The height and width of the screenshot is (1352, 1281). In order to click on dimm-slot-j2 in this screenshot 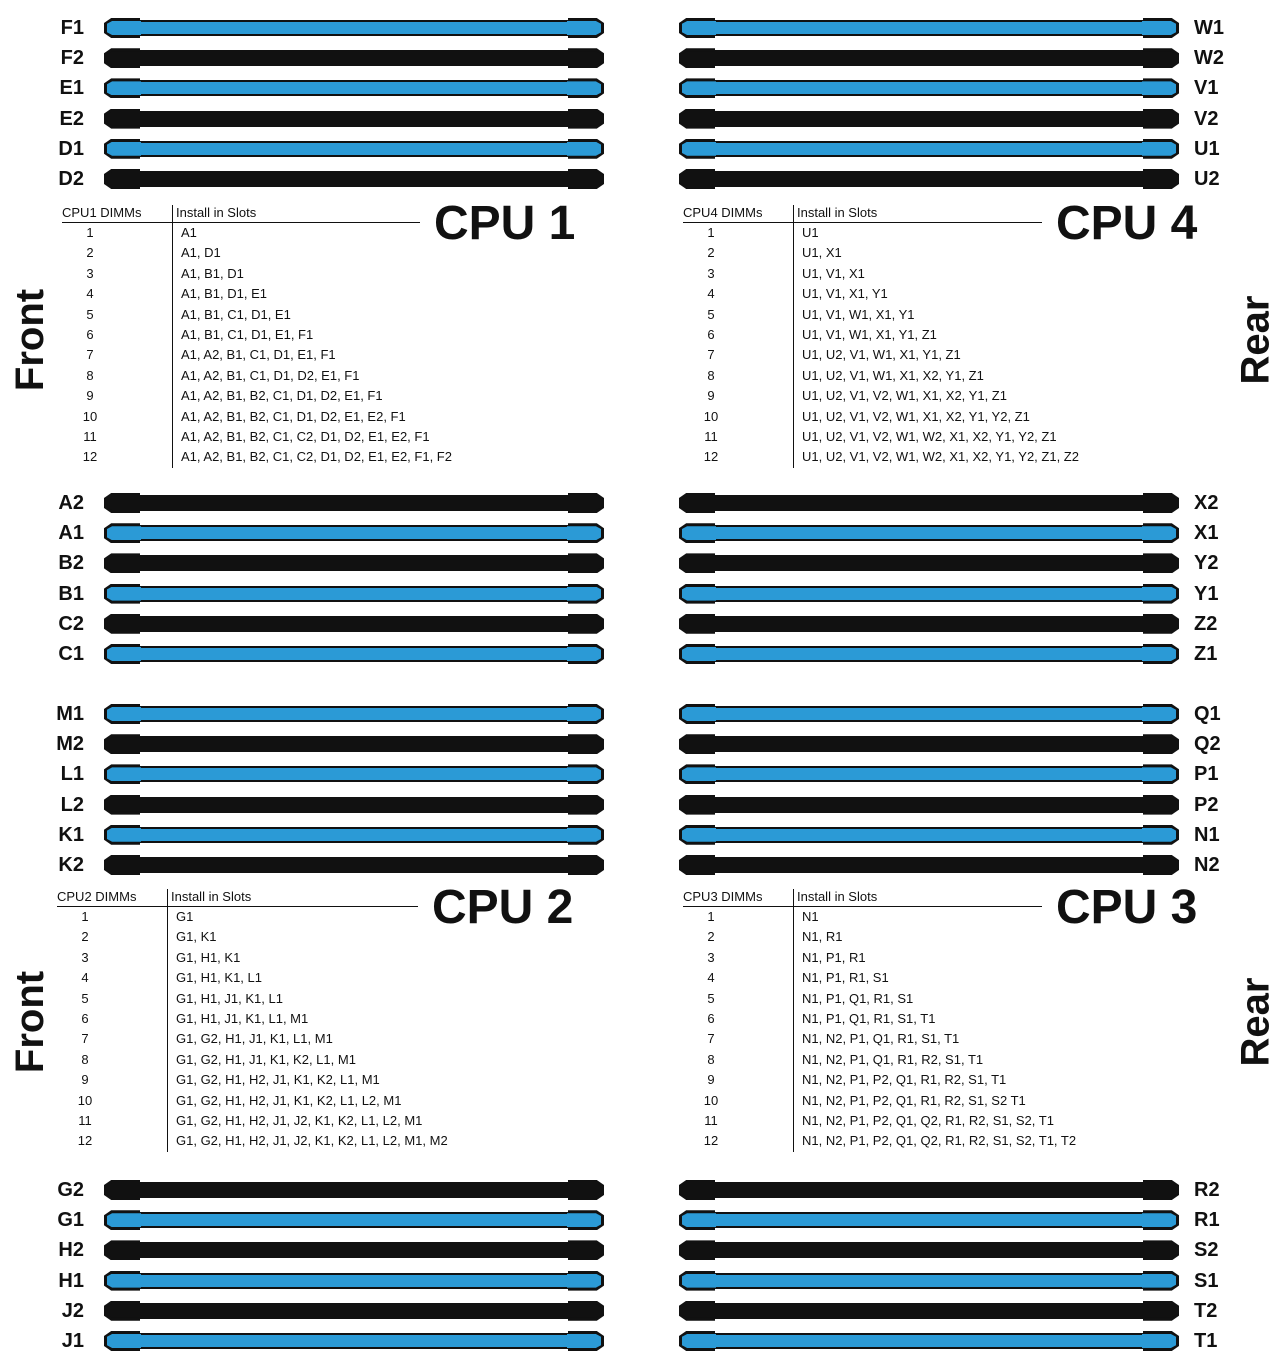, I will do `click(354, 1310)`.